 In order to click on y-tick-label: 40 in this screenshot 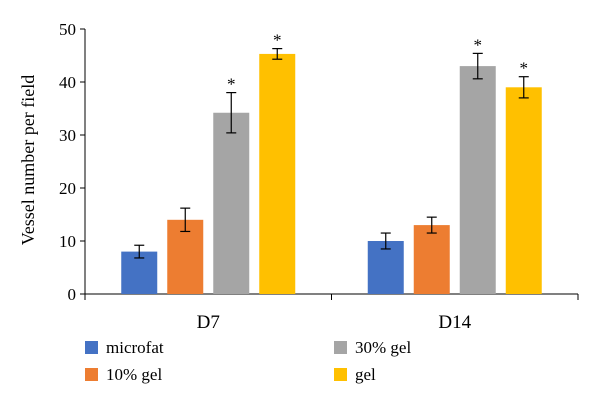, I will do `click(67, 82)`.